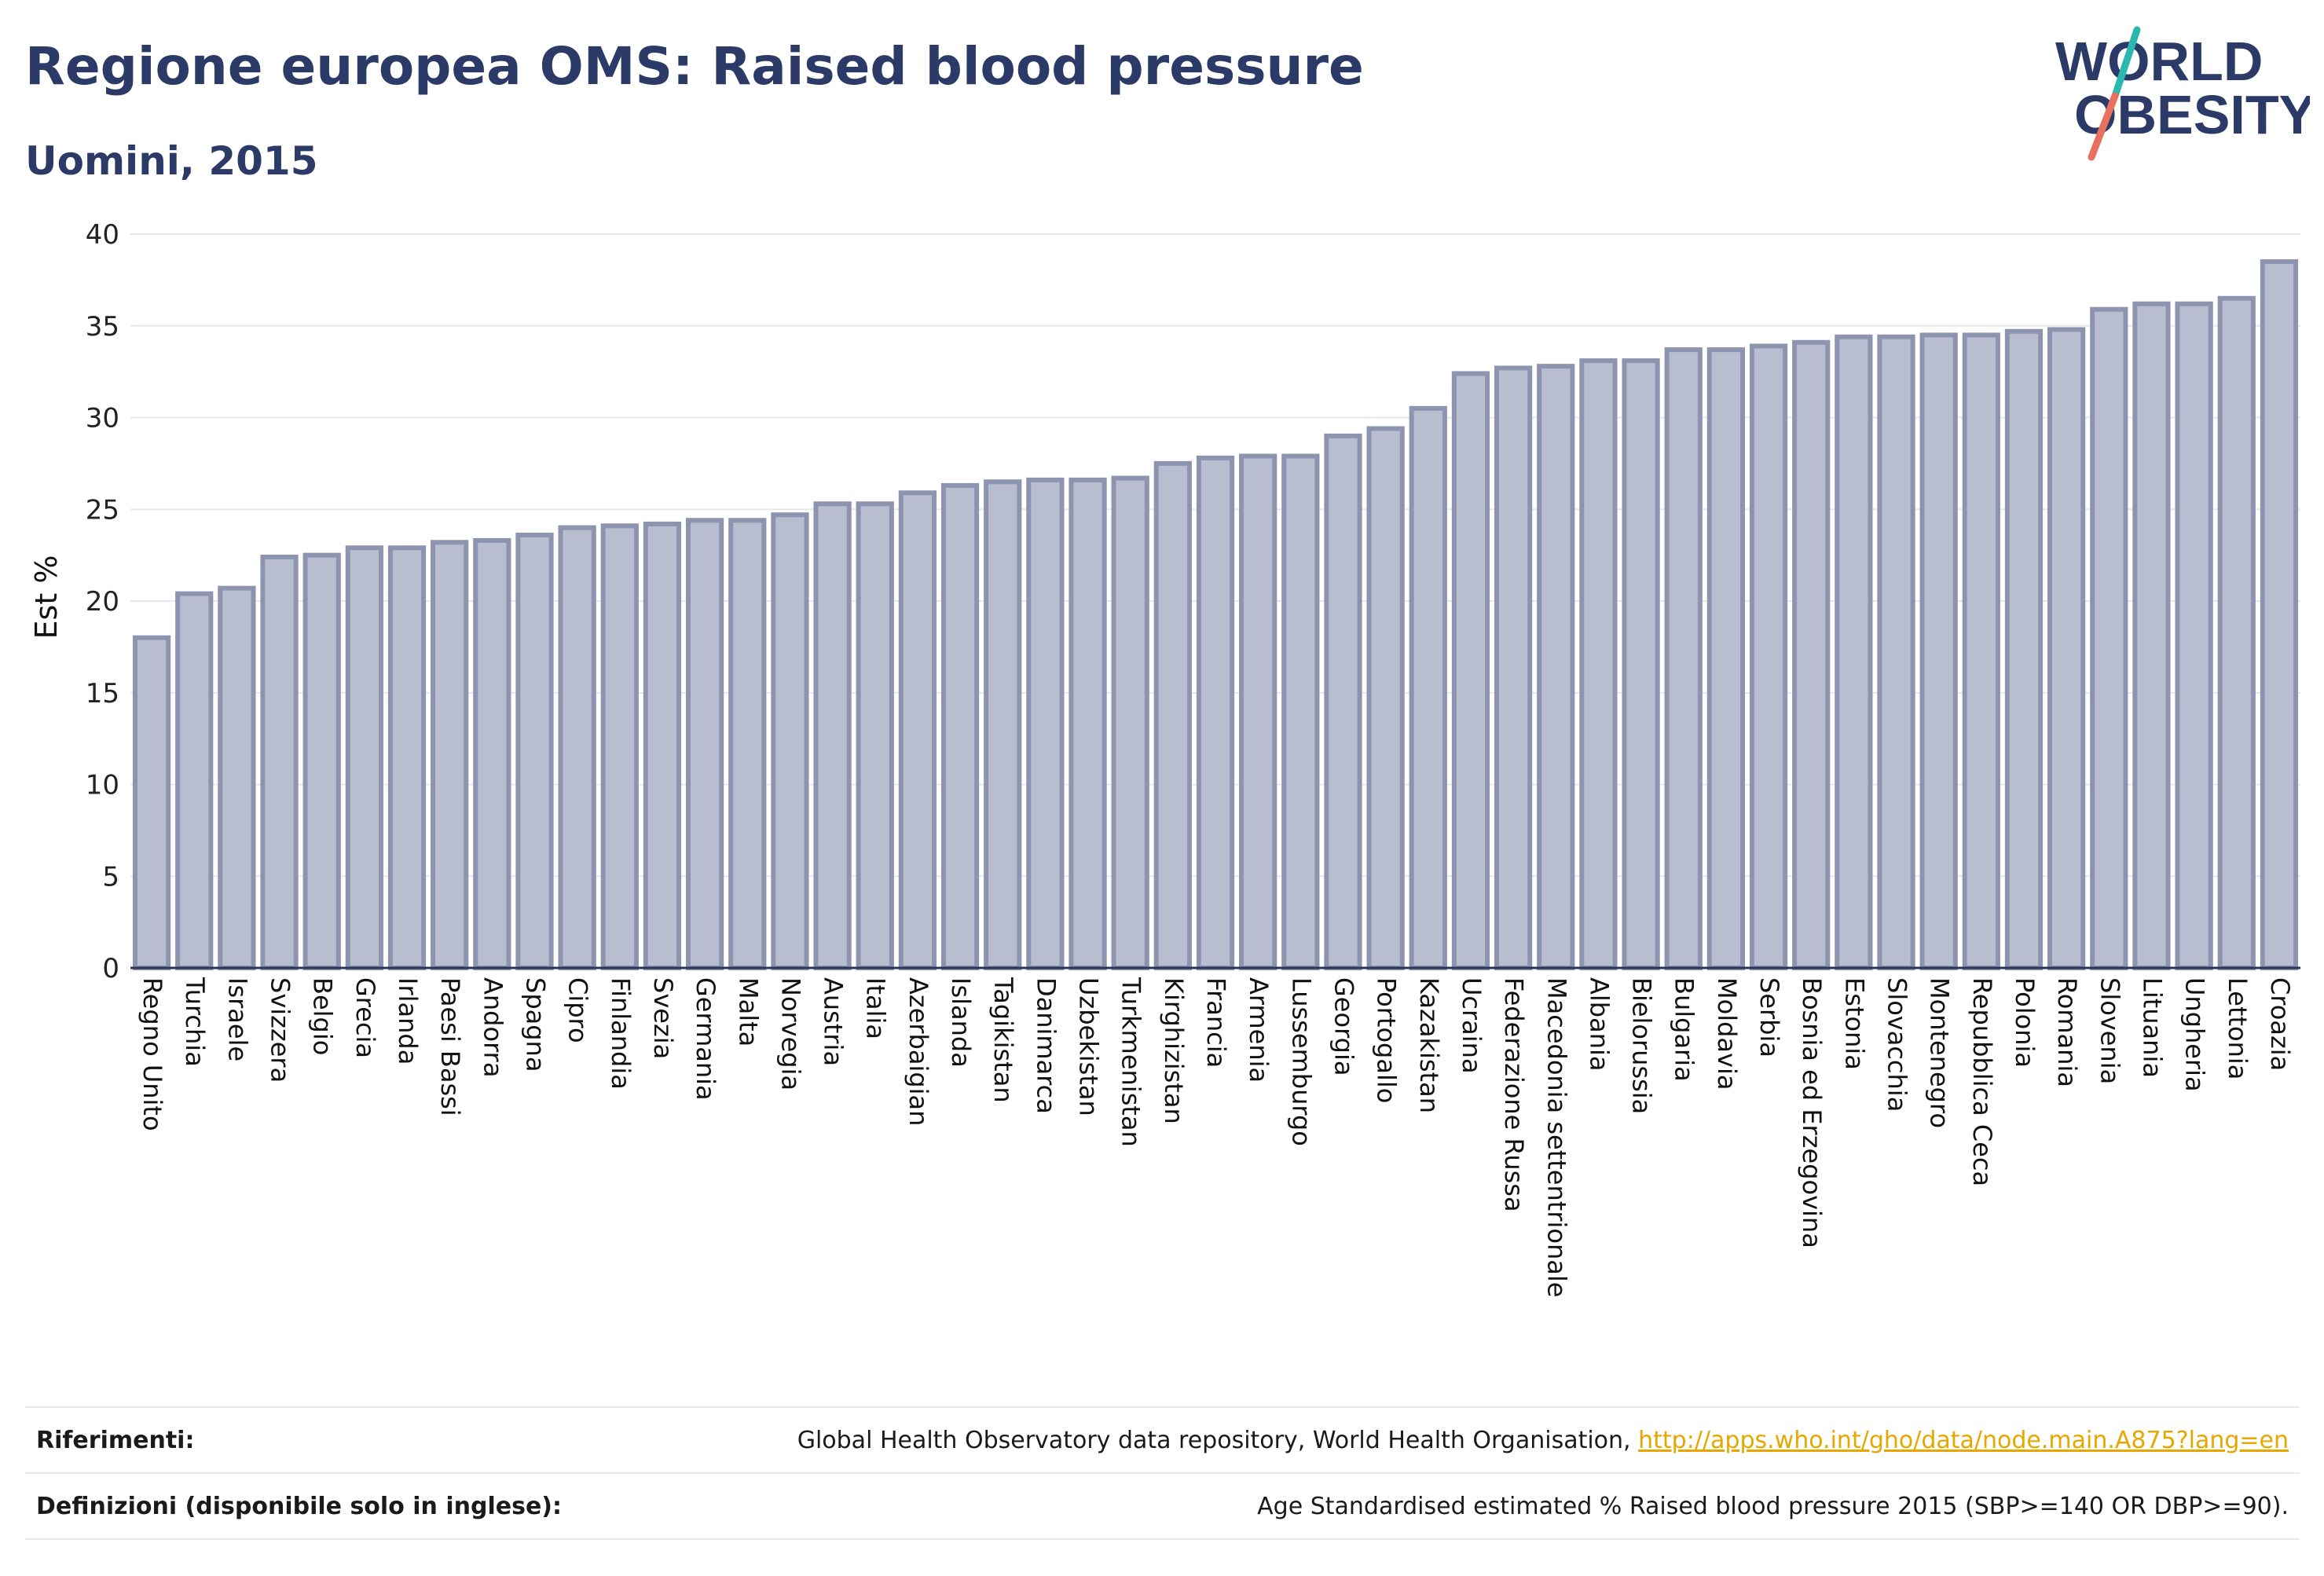 Image resolution: width=2324 pixels, height=1576 pixels. Describe the element at coordinates (2103, 126) in the screenshot. I see `logo-slash-coral` at that location.